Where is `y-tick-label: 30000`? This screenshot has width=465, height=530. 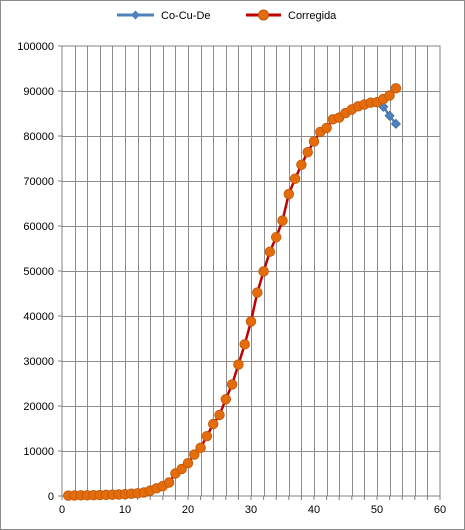 y-tick-label: 30000 is located at coordinates (38, 362).